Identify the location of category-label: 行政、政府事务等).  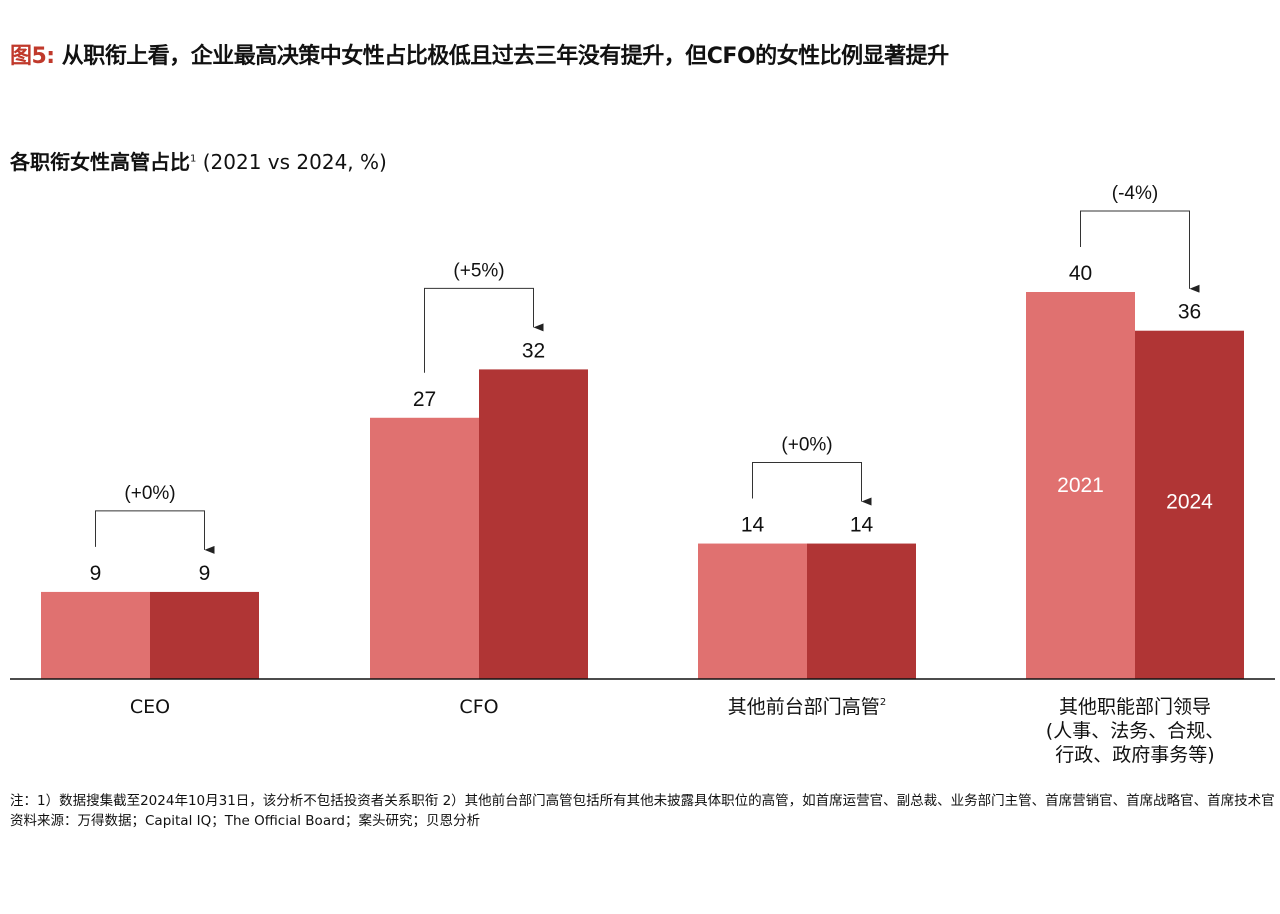
(1134, 755).